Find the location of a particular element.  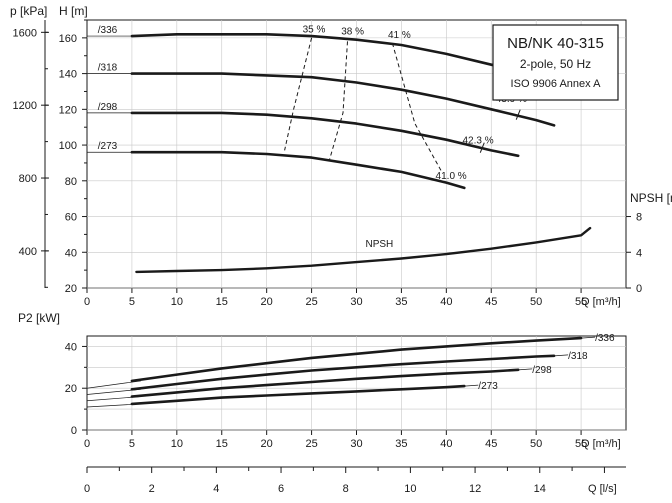

head-x-tick-label: 50 is located at coordinates (536, 302).